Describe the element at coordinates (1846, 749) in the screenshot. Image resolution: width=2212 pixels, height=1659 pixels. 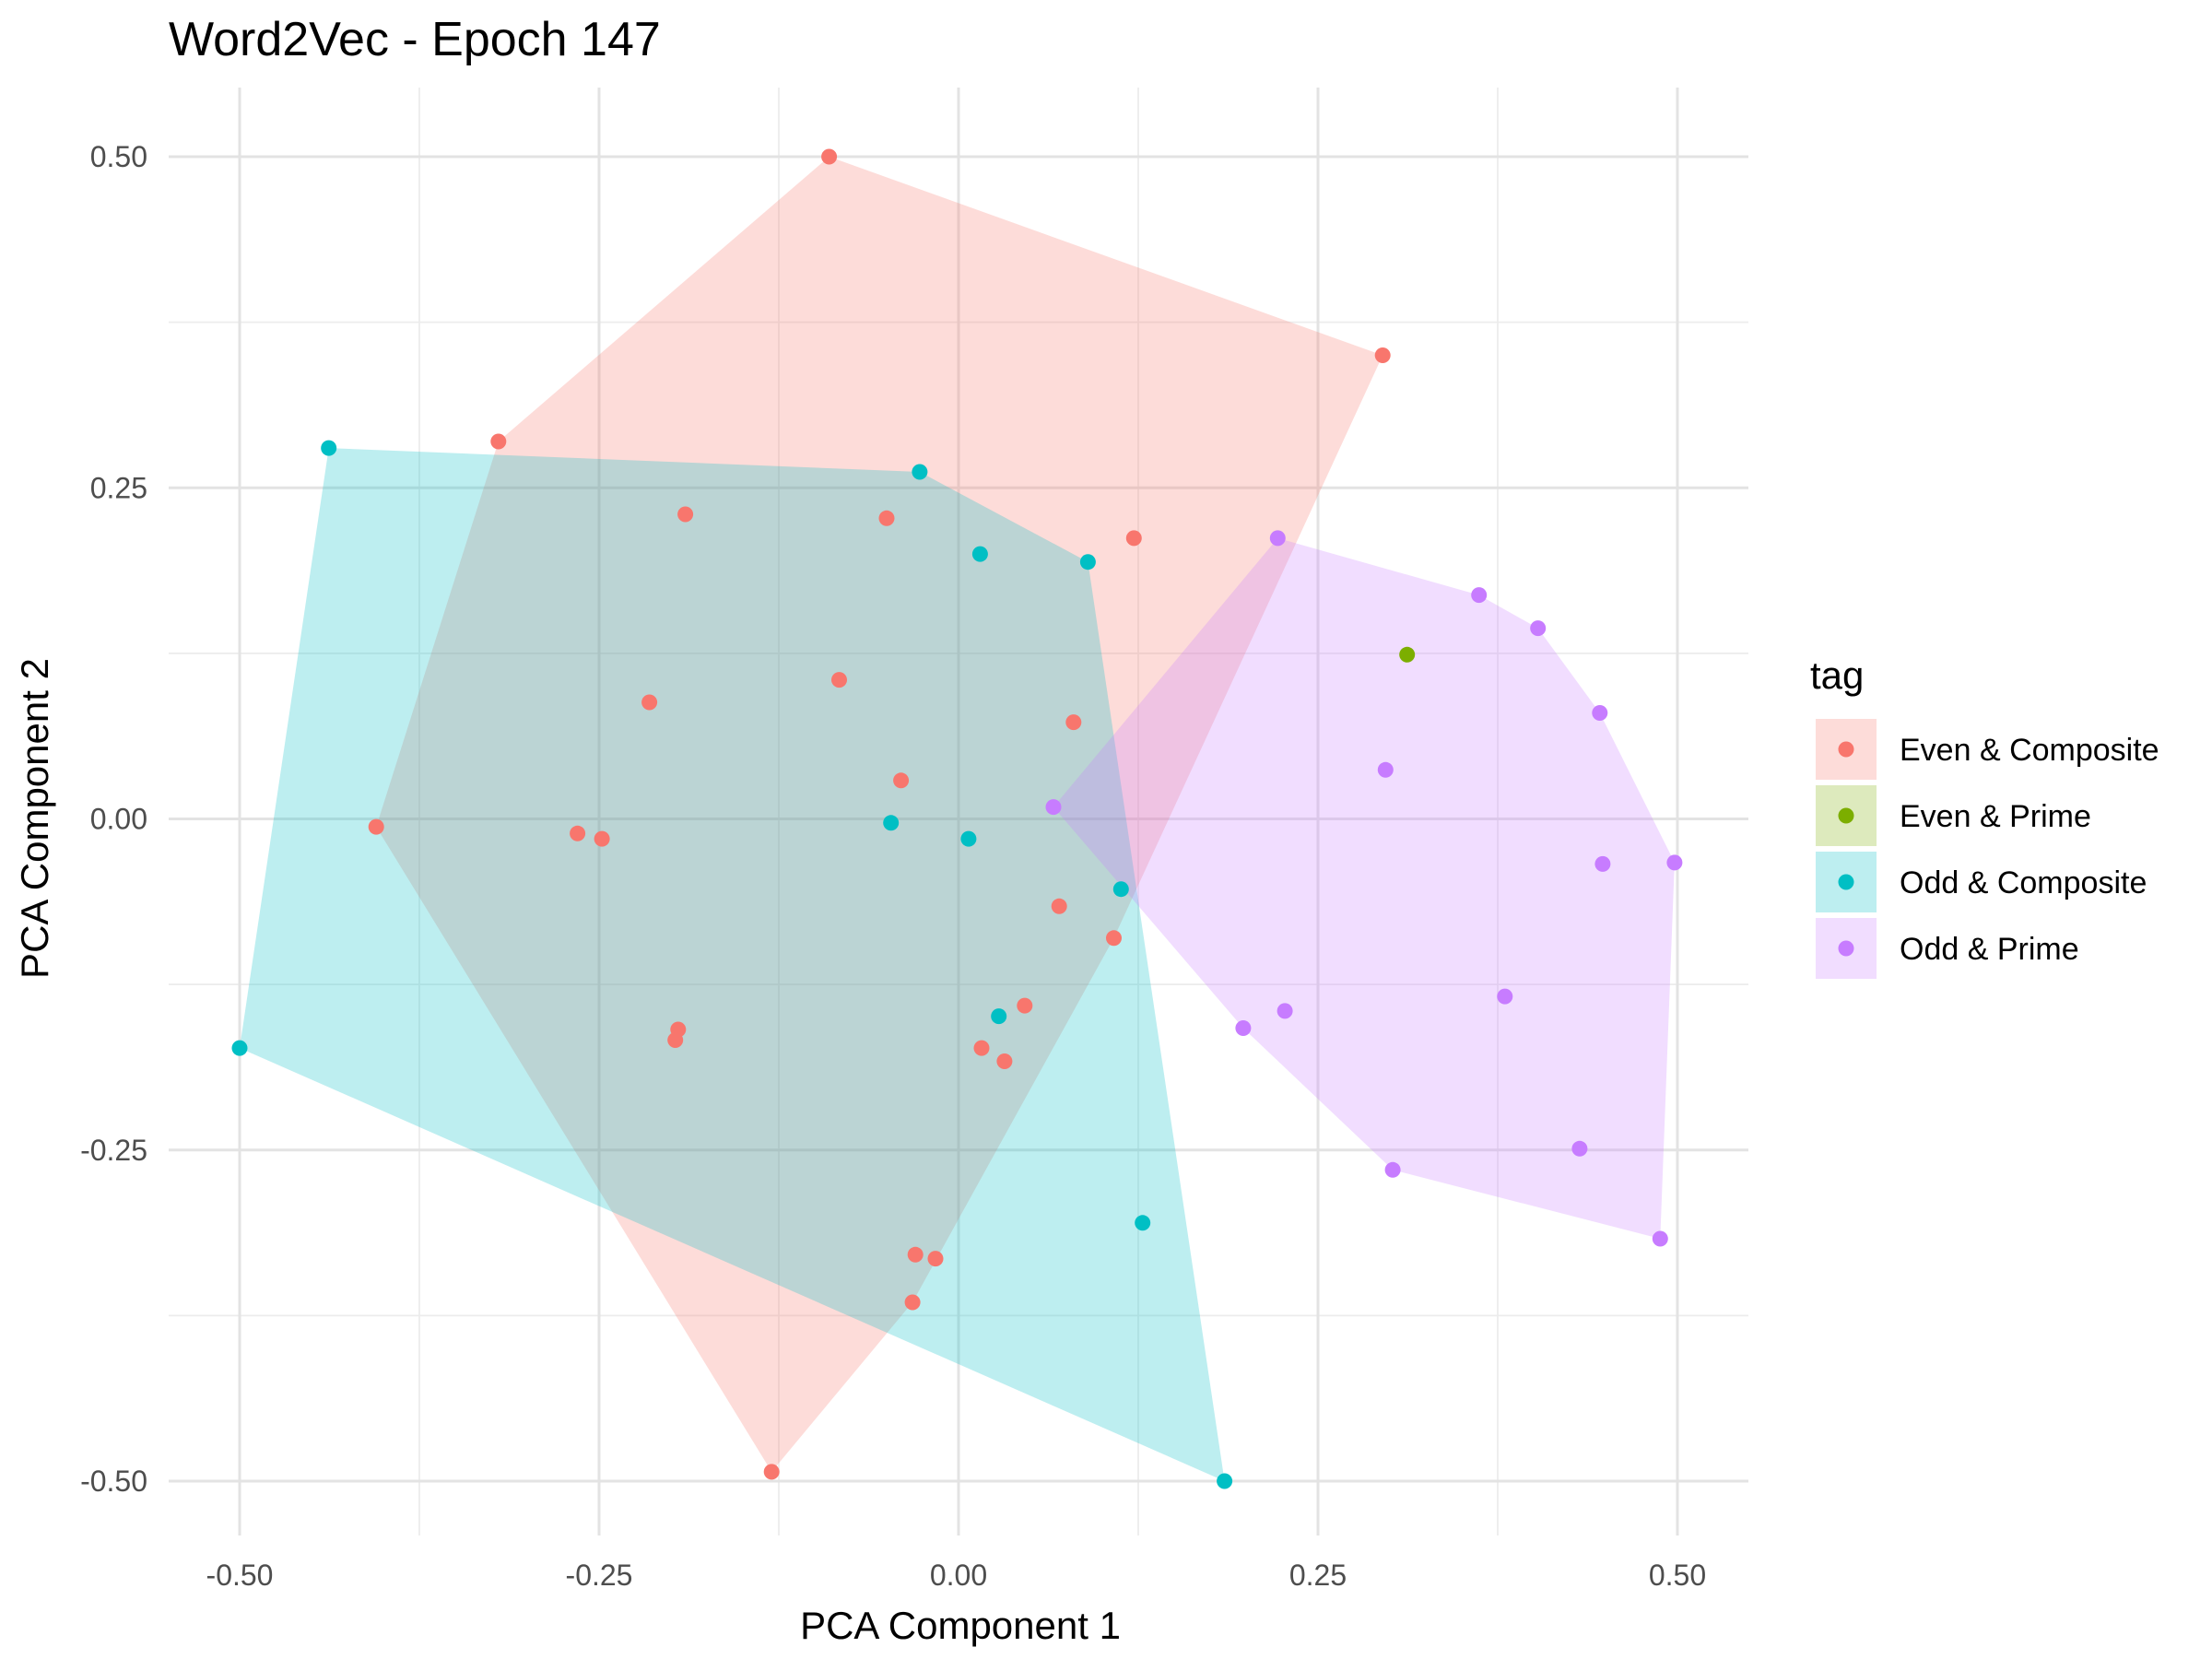
I see `legend-dot-even-composite` at that location.